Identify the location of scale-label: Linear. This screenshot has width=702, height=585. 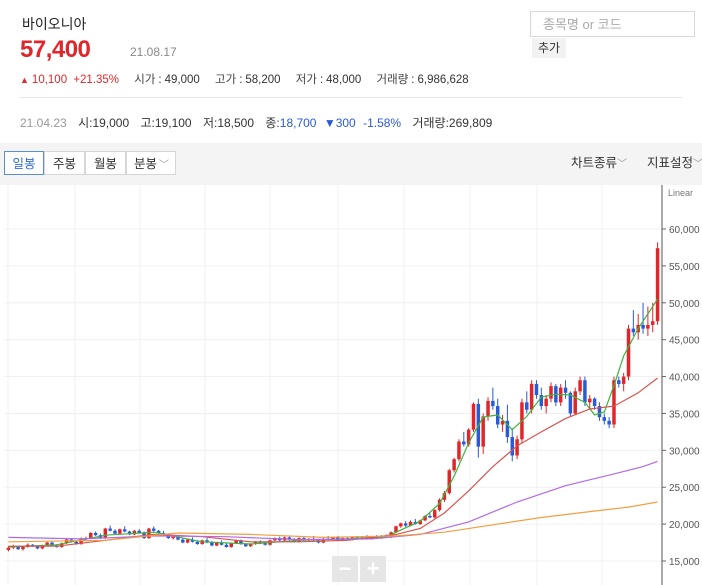
(680, 193).